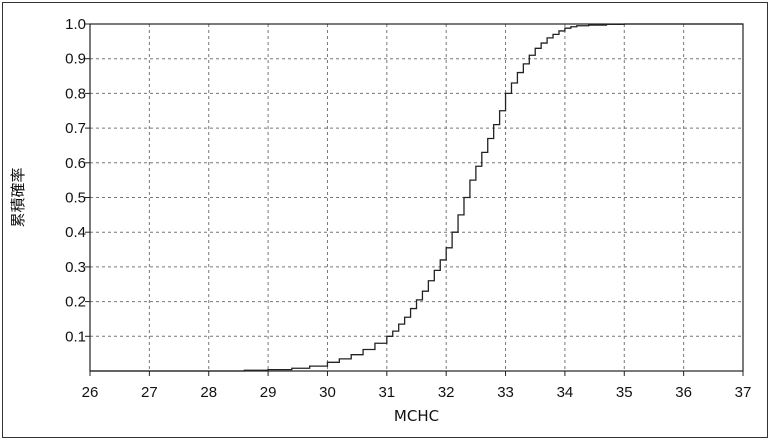 The height and width of the screenshot is (441, 772). I want to click on y-tick-label: 0.5, so click(75, 198).